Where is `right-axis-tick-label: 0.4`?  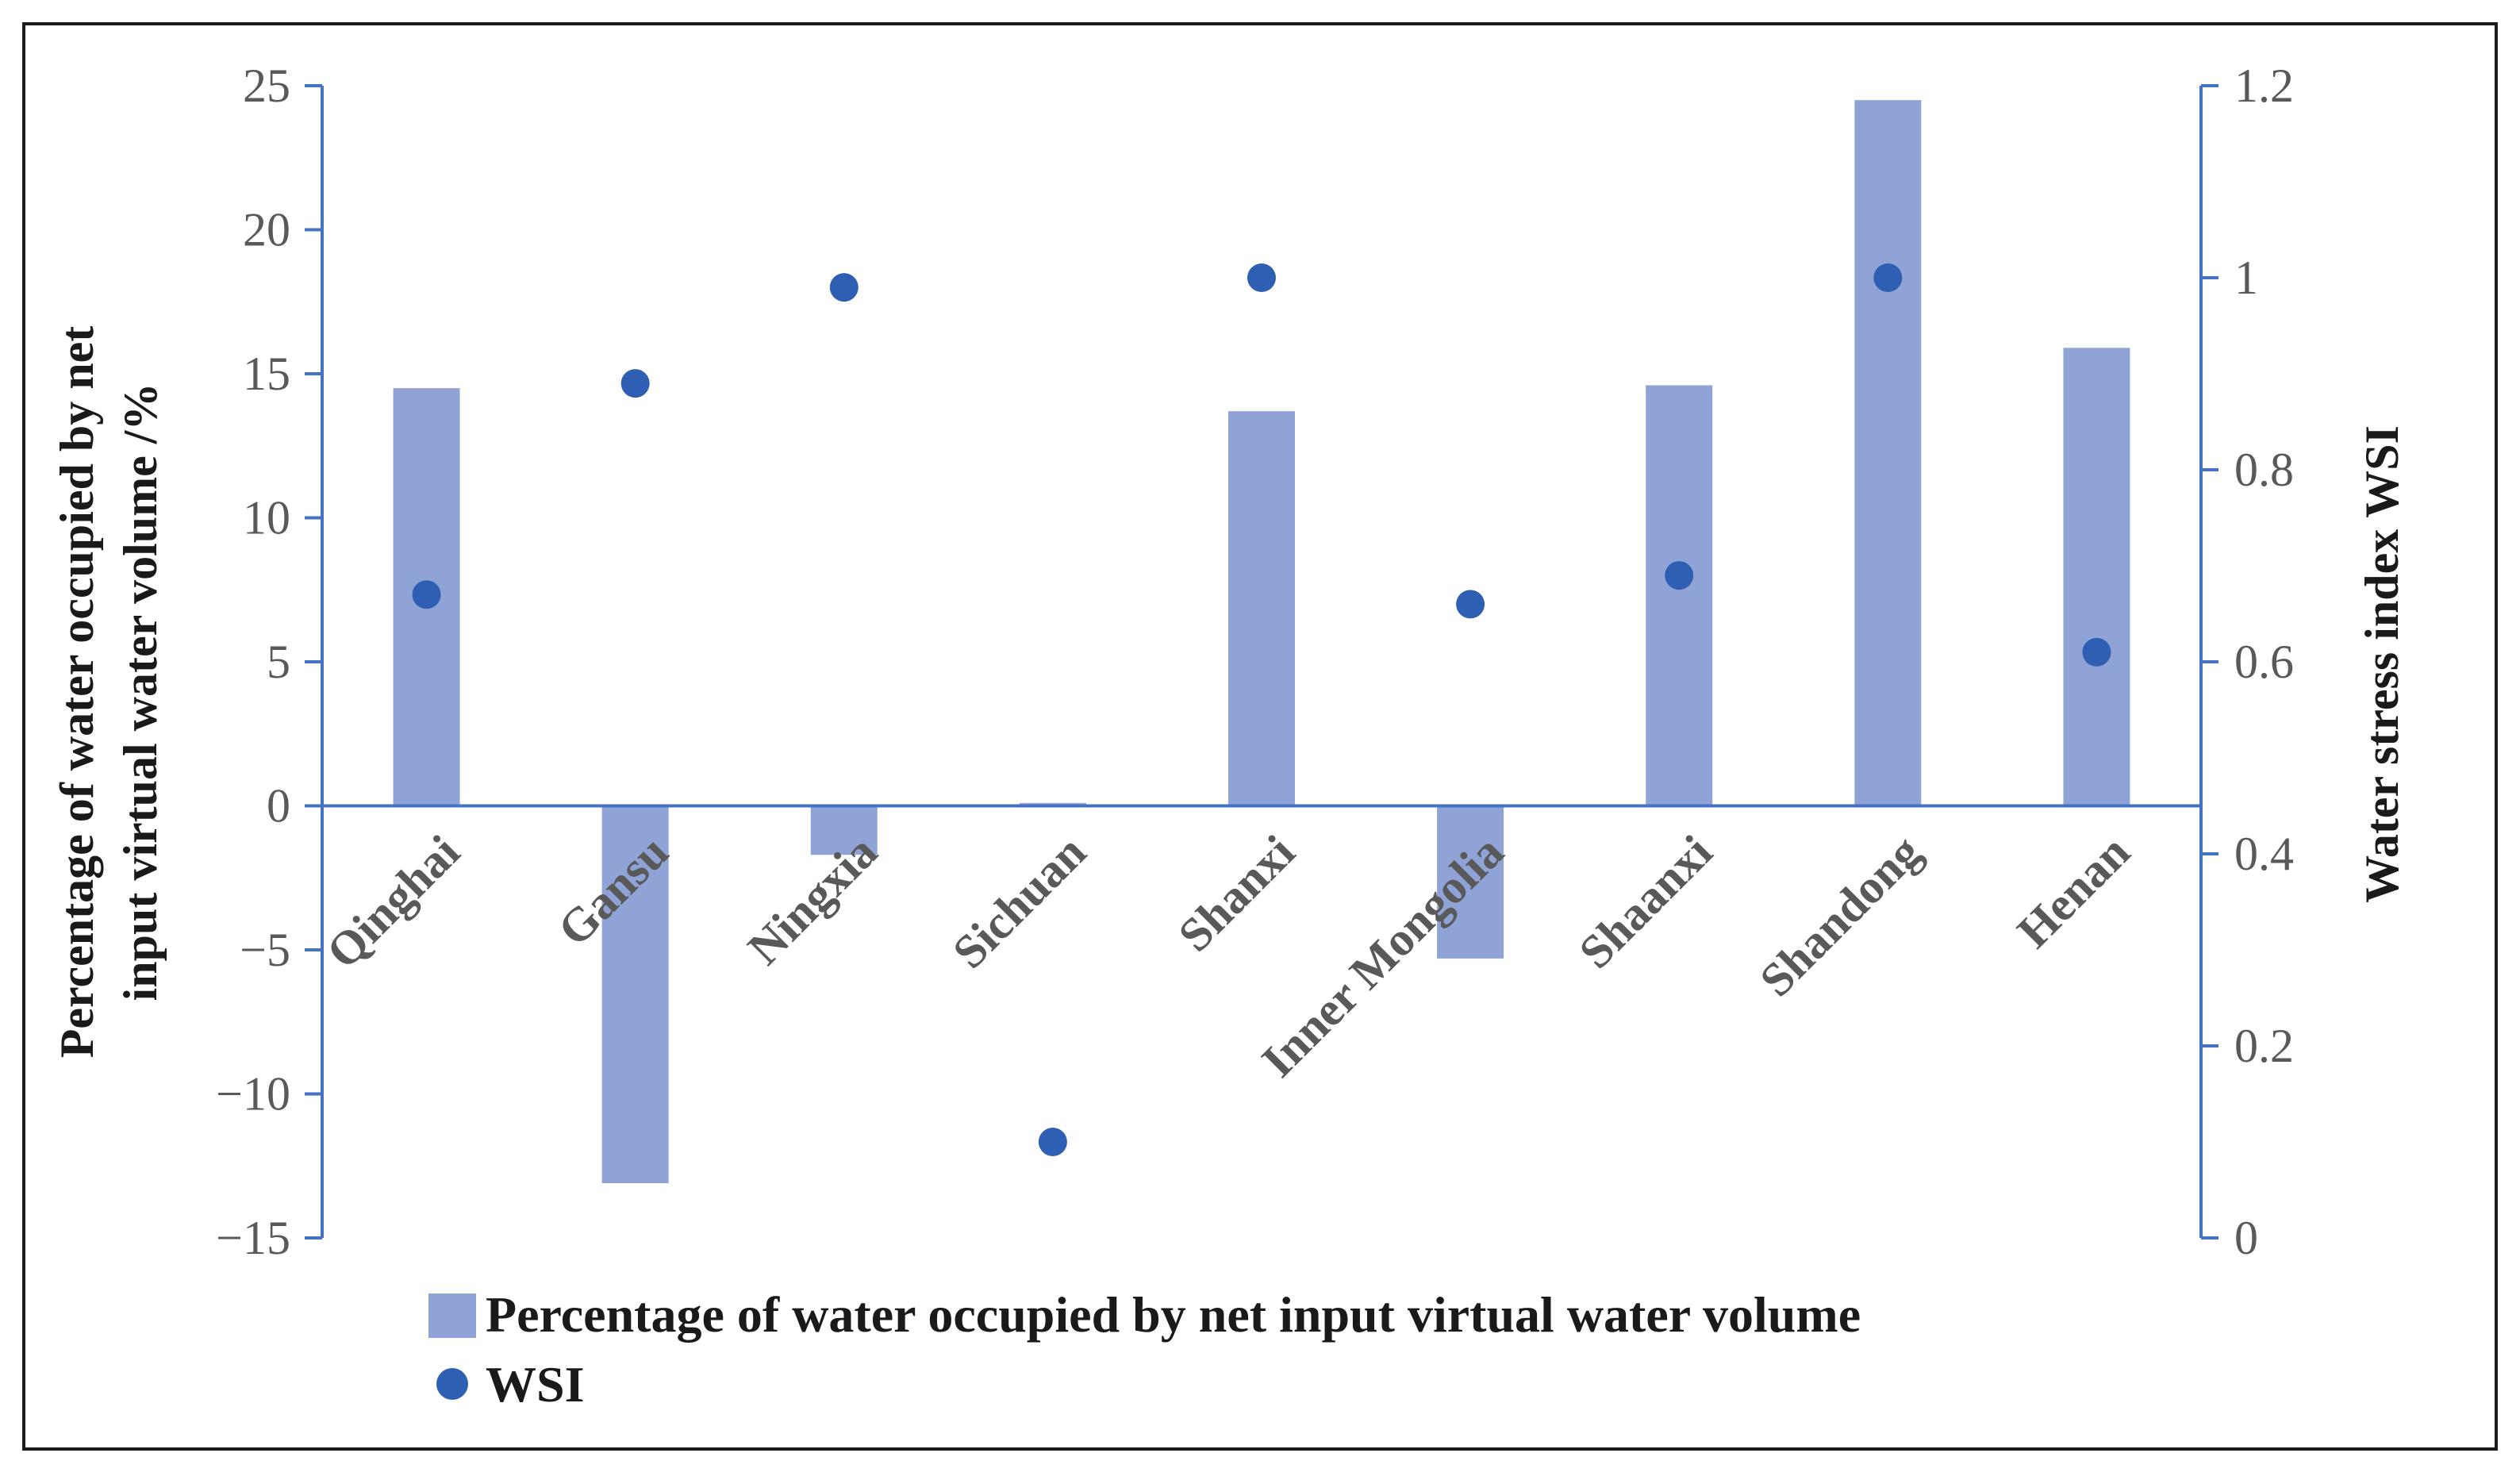 right-axis-tick-label: 0.4 is located at coordinates (2264, 854).